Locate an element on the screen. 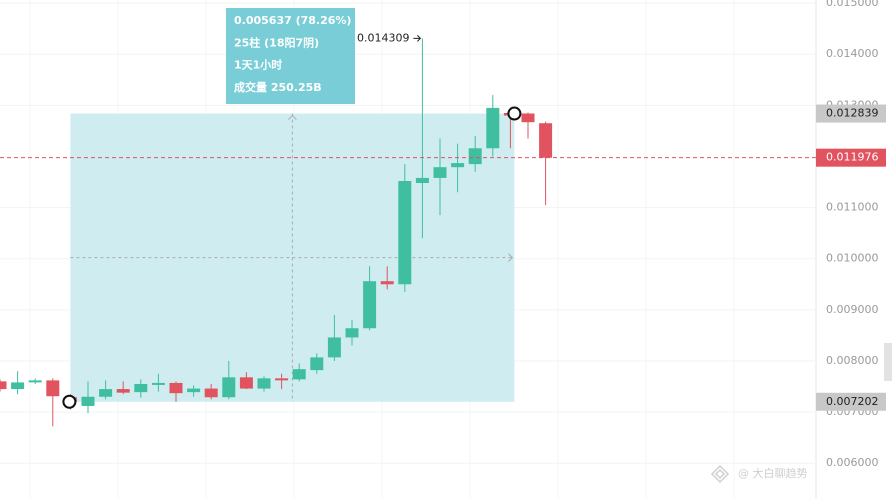 This screenshot has width=892, height=499. price-label: 0.007202 is located at coordinates (852, 401).